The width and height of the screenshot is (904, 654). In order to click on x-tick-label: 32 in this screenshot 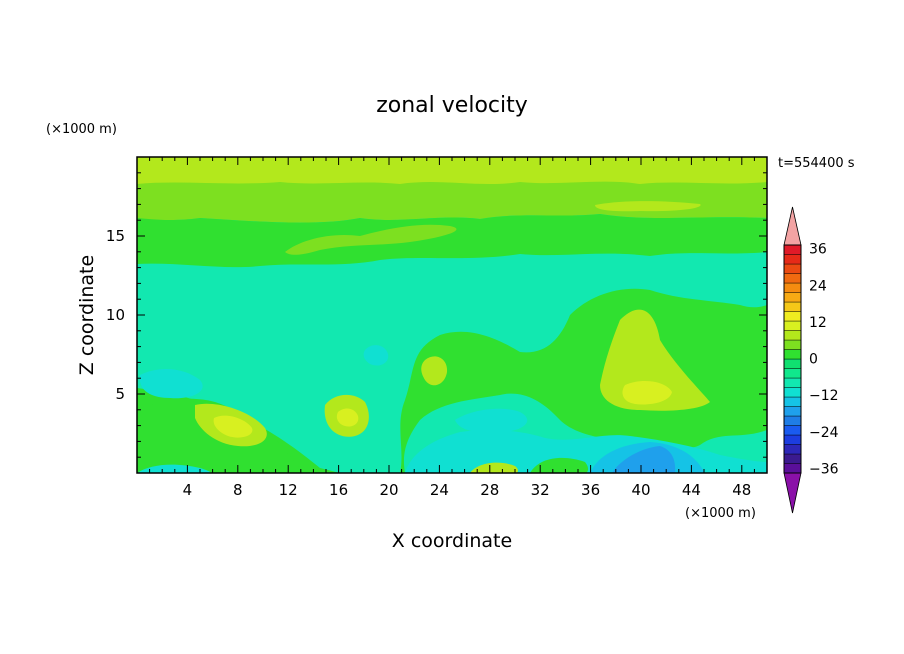, I will do `click(540, 490)`.